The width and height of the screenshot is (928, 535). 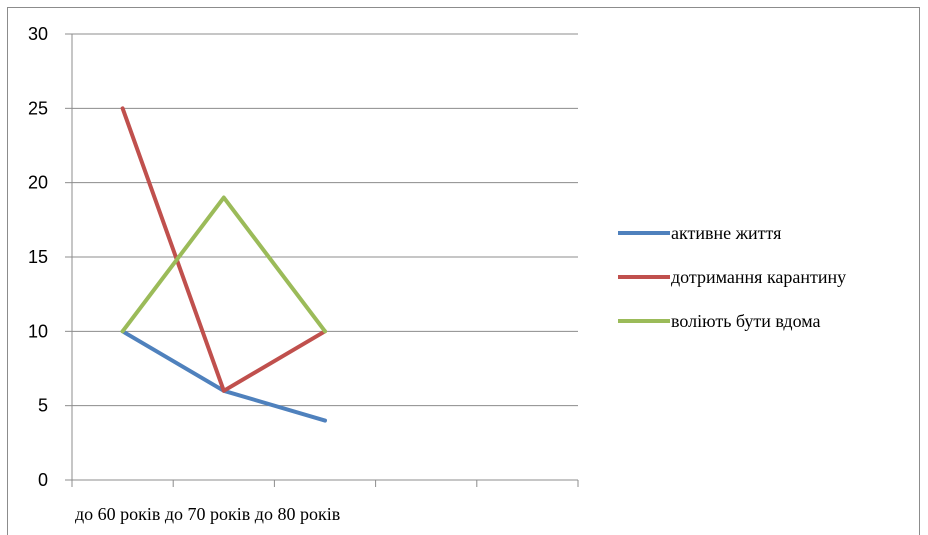 What do you see at coordinates (746, 321) in the screenshot?
I see `legend-label-3: волiють бути вдома` at bounding box center [746, 321].